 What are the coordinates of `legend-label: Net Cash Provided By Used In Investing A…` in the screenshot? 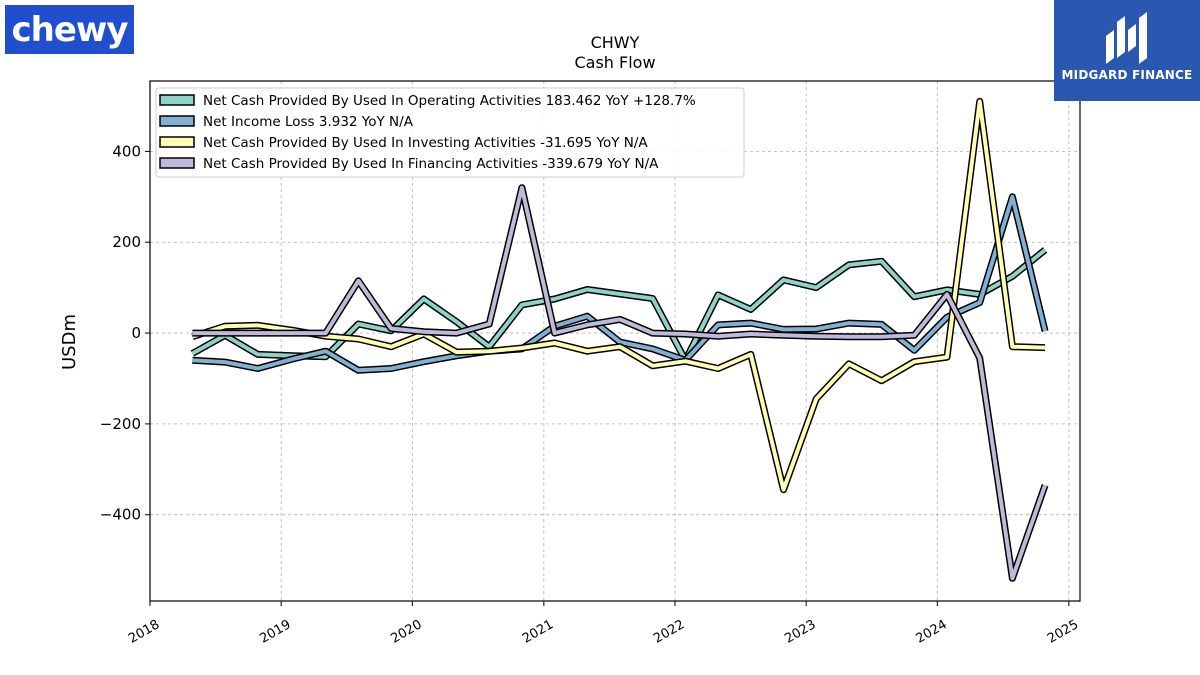 It's located at (425, 143).